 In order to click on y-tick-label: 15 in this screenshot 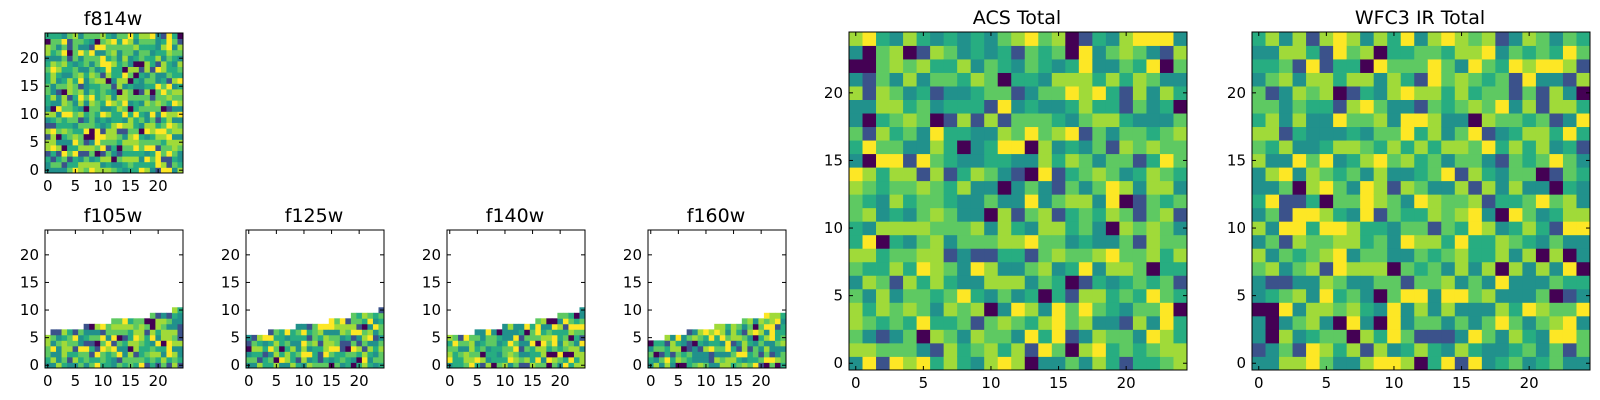, I will do `click(29, 282)`.